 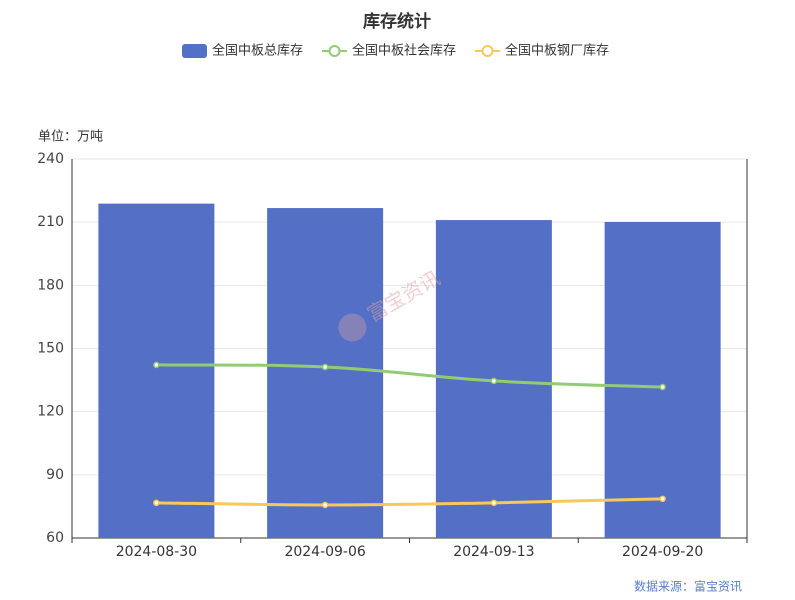 What do you see at coordinates (156, 552) in the screenshot?
I see `x-tick-label: 2024-08-30` at bounding box center [156, 552].